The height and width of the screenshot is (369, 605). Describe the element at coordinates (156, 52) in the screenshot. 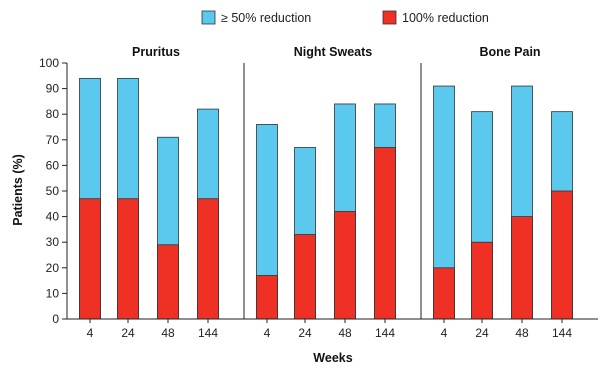

I see `group-title-pruritus: Pruritus` at that location.